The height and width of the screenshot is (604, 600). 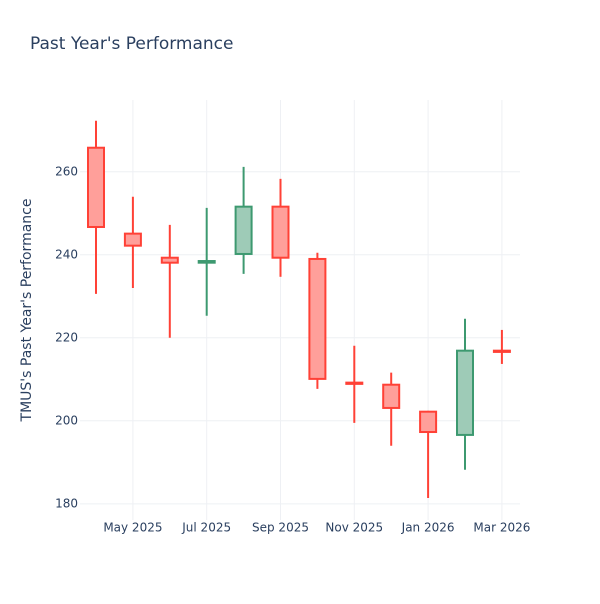 I want to click on y-tick-label: 200, so click(x=66, y=420).